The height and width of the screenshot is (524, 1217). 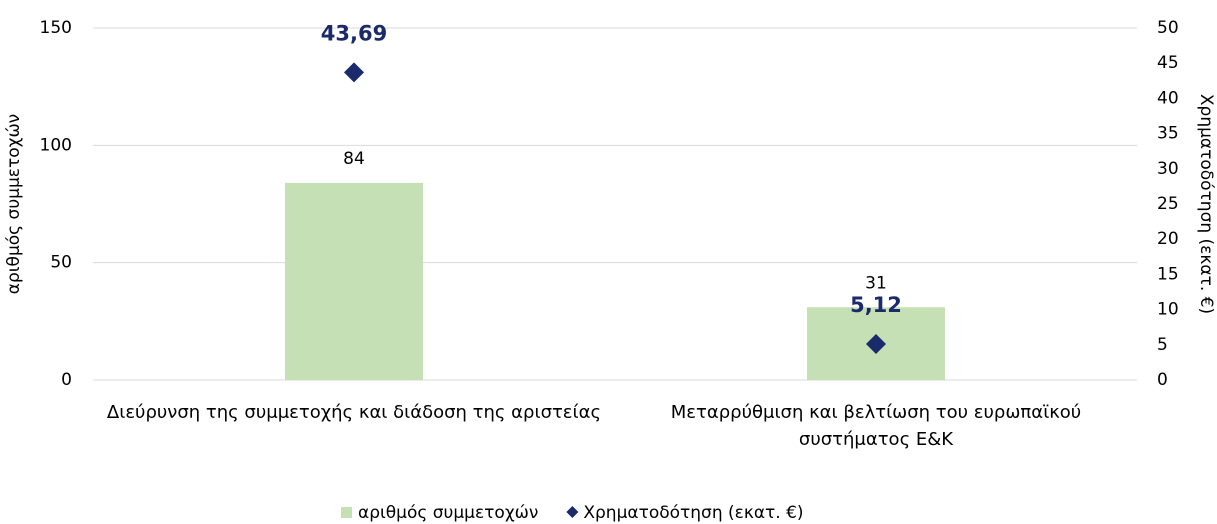 What do you see at coordinates (14, 204) in the screenshot?
I see `y-axis-title: αριθμός συμμετοχών` at bounding box center [14, 204].